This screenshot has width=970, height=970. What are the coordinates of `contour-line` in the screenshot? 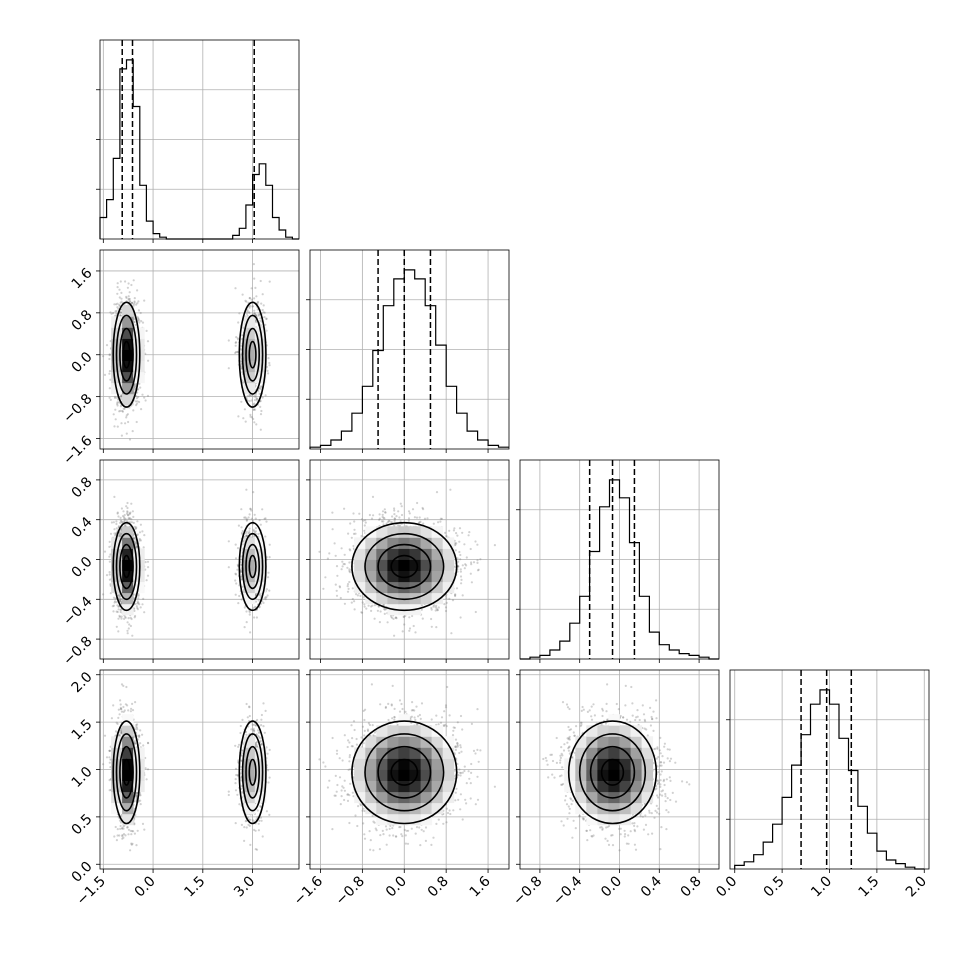 It's located at (126, 566).